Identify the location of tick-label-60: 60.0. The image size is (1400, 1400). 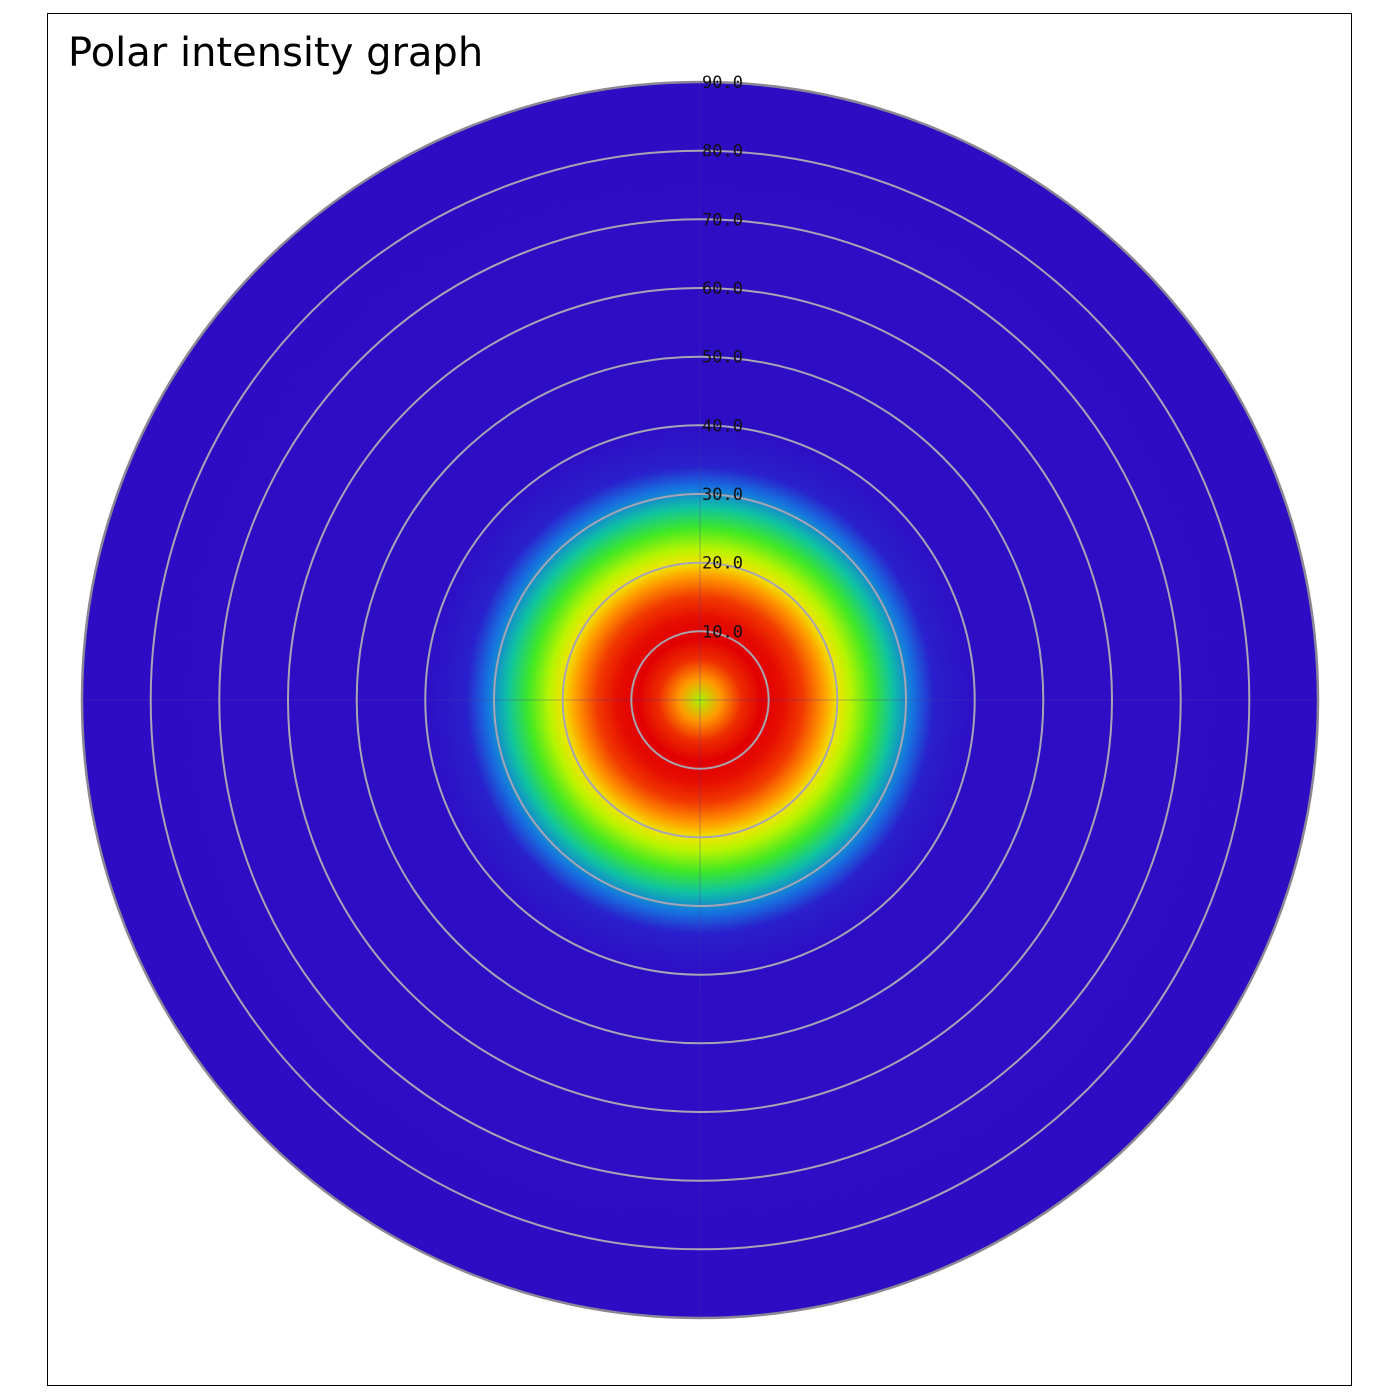
(722, 289).